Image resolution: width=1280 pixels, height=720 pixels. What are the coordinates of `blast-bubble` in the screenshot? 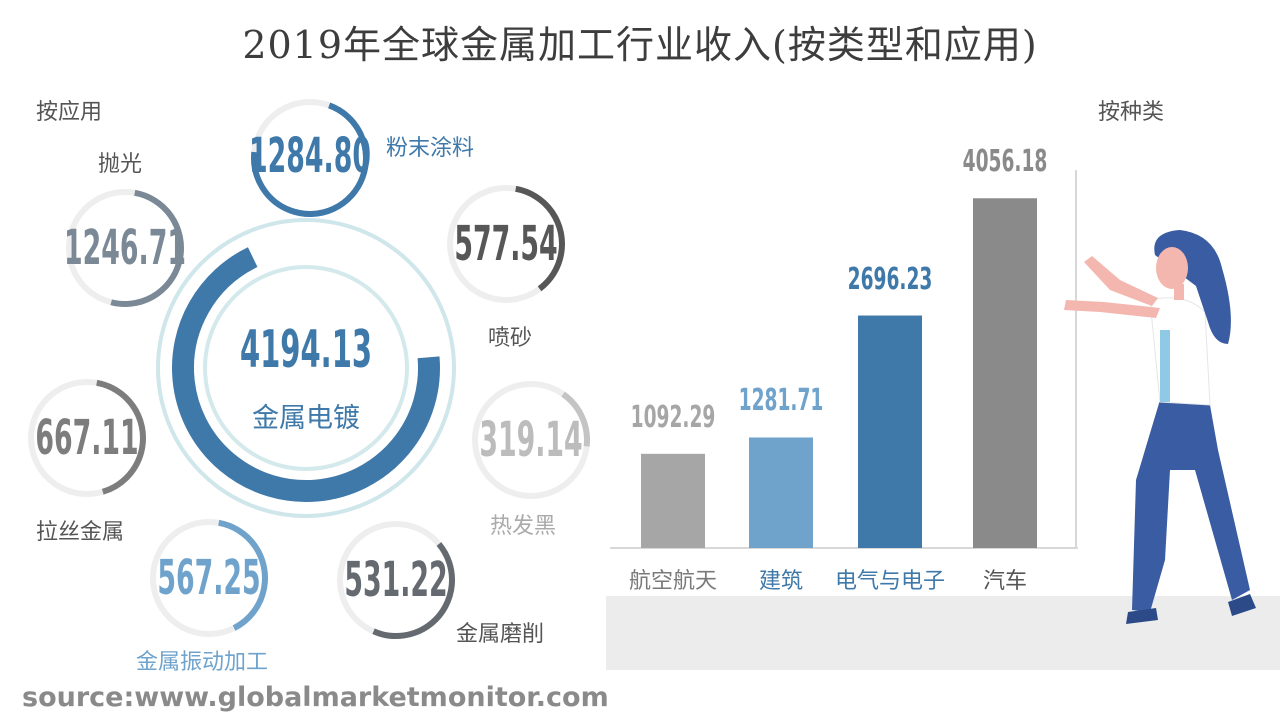 It's located at (506, 244).